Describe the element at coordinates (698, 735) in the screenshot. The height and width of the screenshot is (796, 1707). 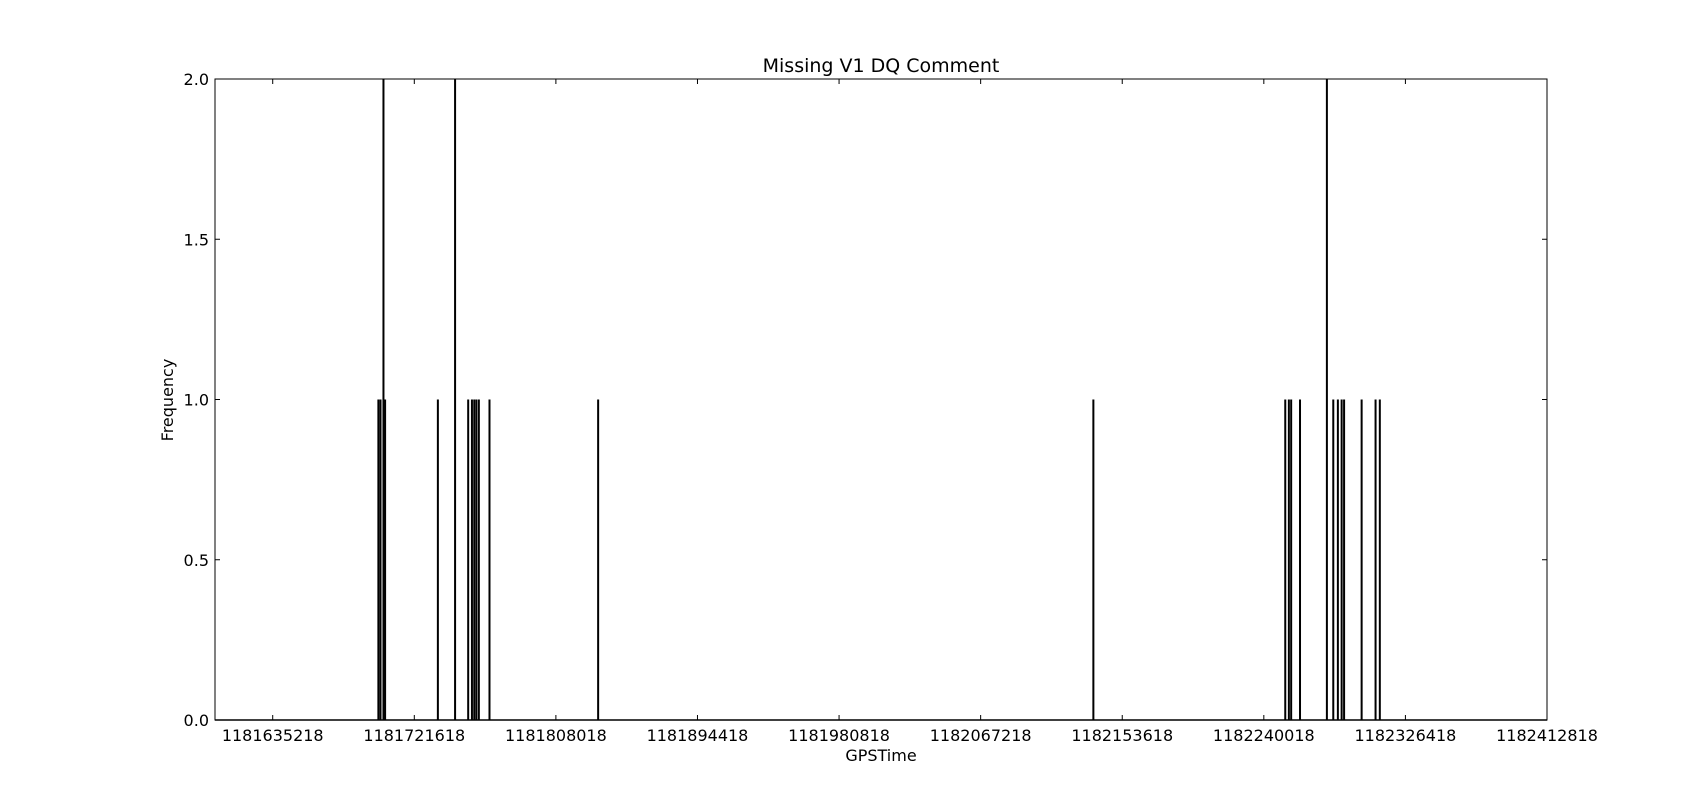
I see `x-tick-label: 1181894418` at that location.